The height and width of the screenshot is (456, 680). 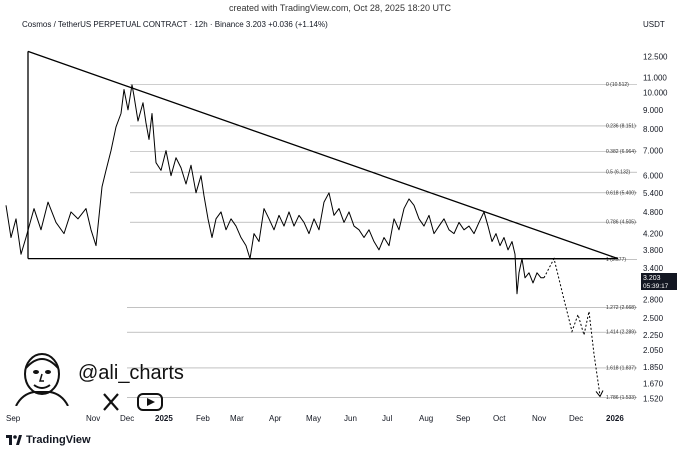 I want to click on fib-label-4: 0.618 (5.400), so click(x=621, y=193).